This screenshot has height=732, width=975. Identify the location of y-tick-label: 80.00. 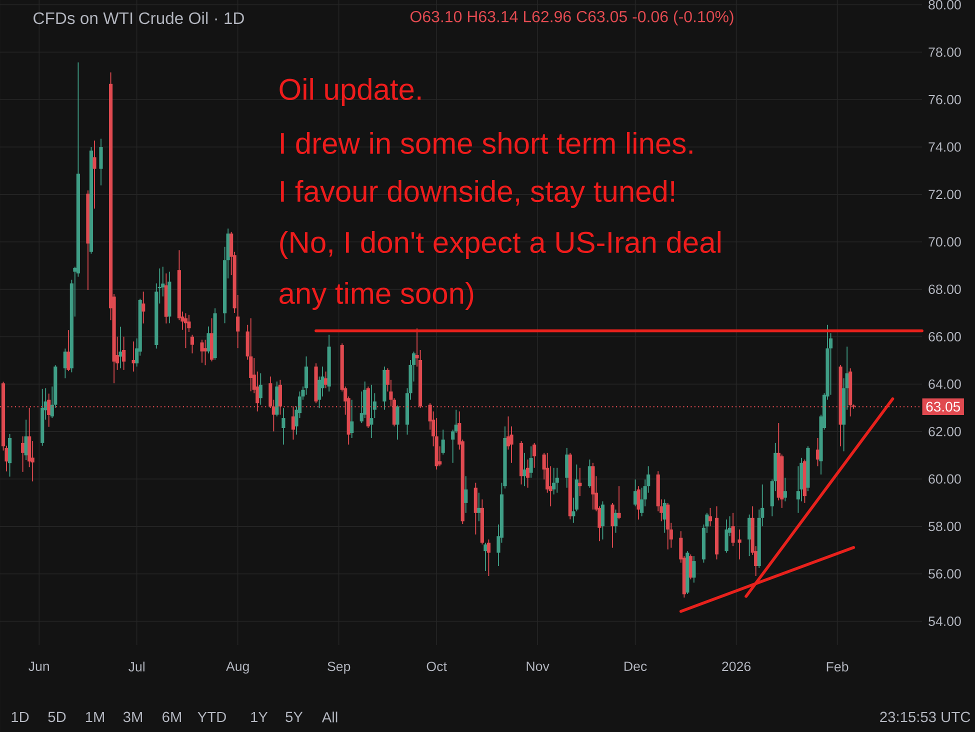
(944, 5).